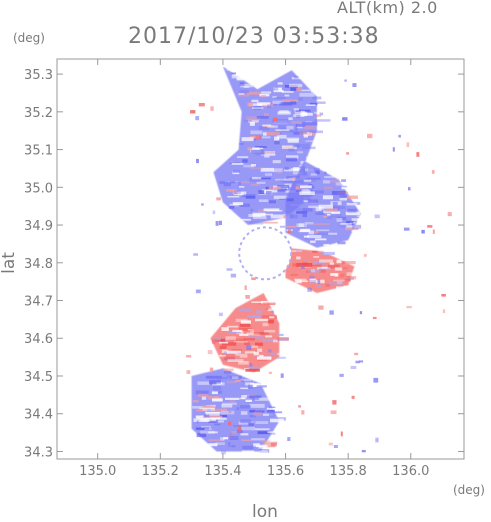 The width and height of the screenshot is (491, 522). Describe the element at coordinates (38, 151) in the screenshot. I see `y-tick-label: 35.1` at that location.